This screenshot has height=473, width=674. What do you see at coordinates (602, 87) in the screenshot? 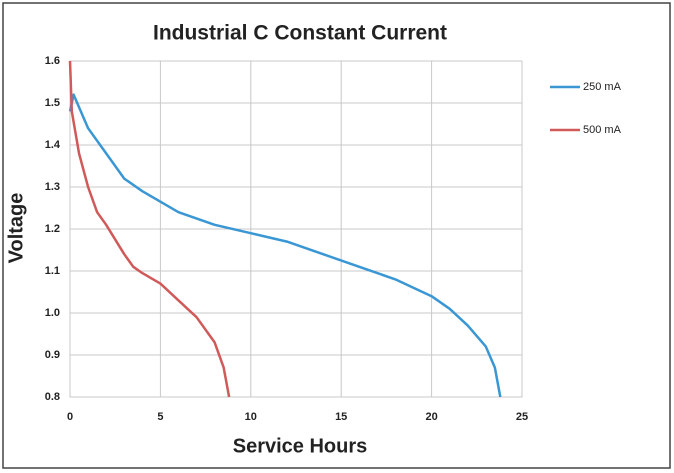
I see `legend-label: 250 mA` at bounding box center [602, 87].